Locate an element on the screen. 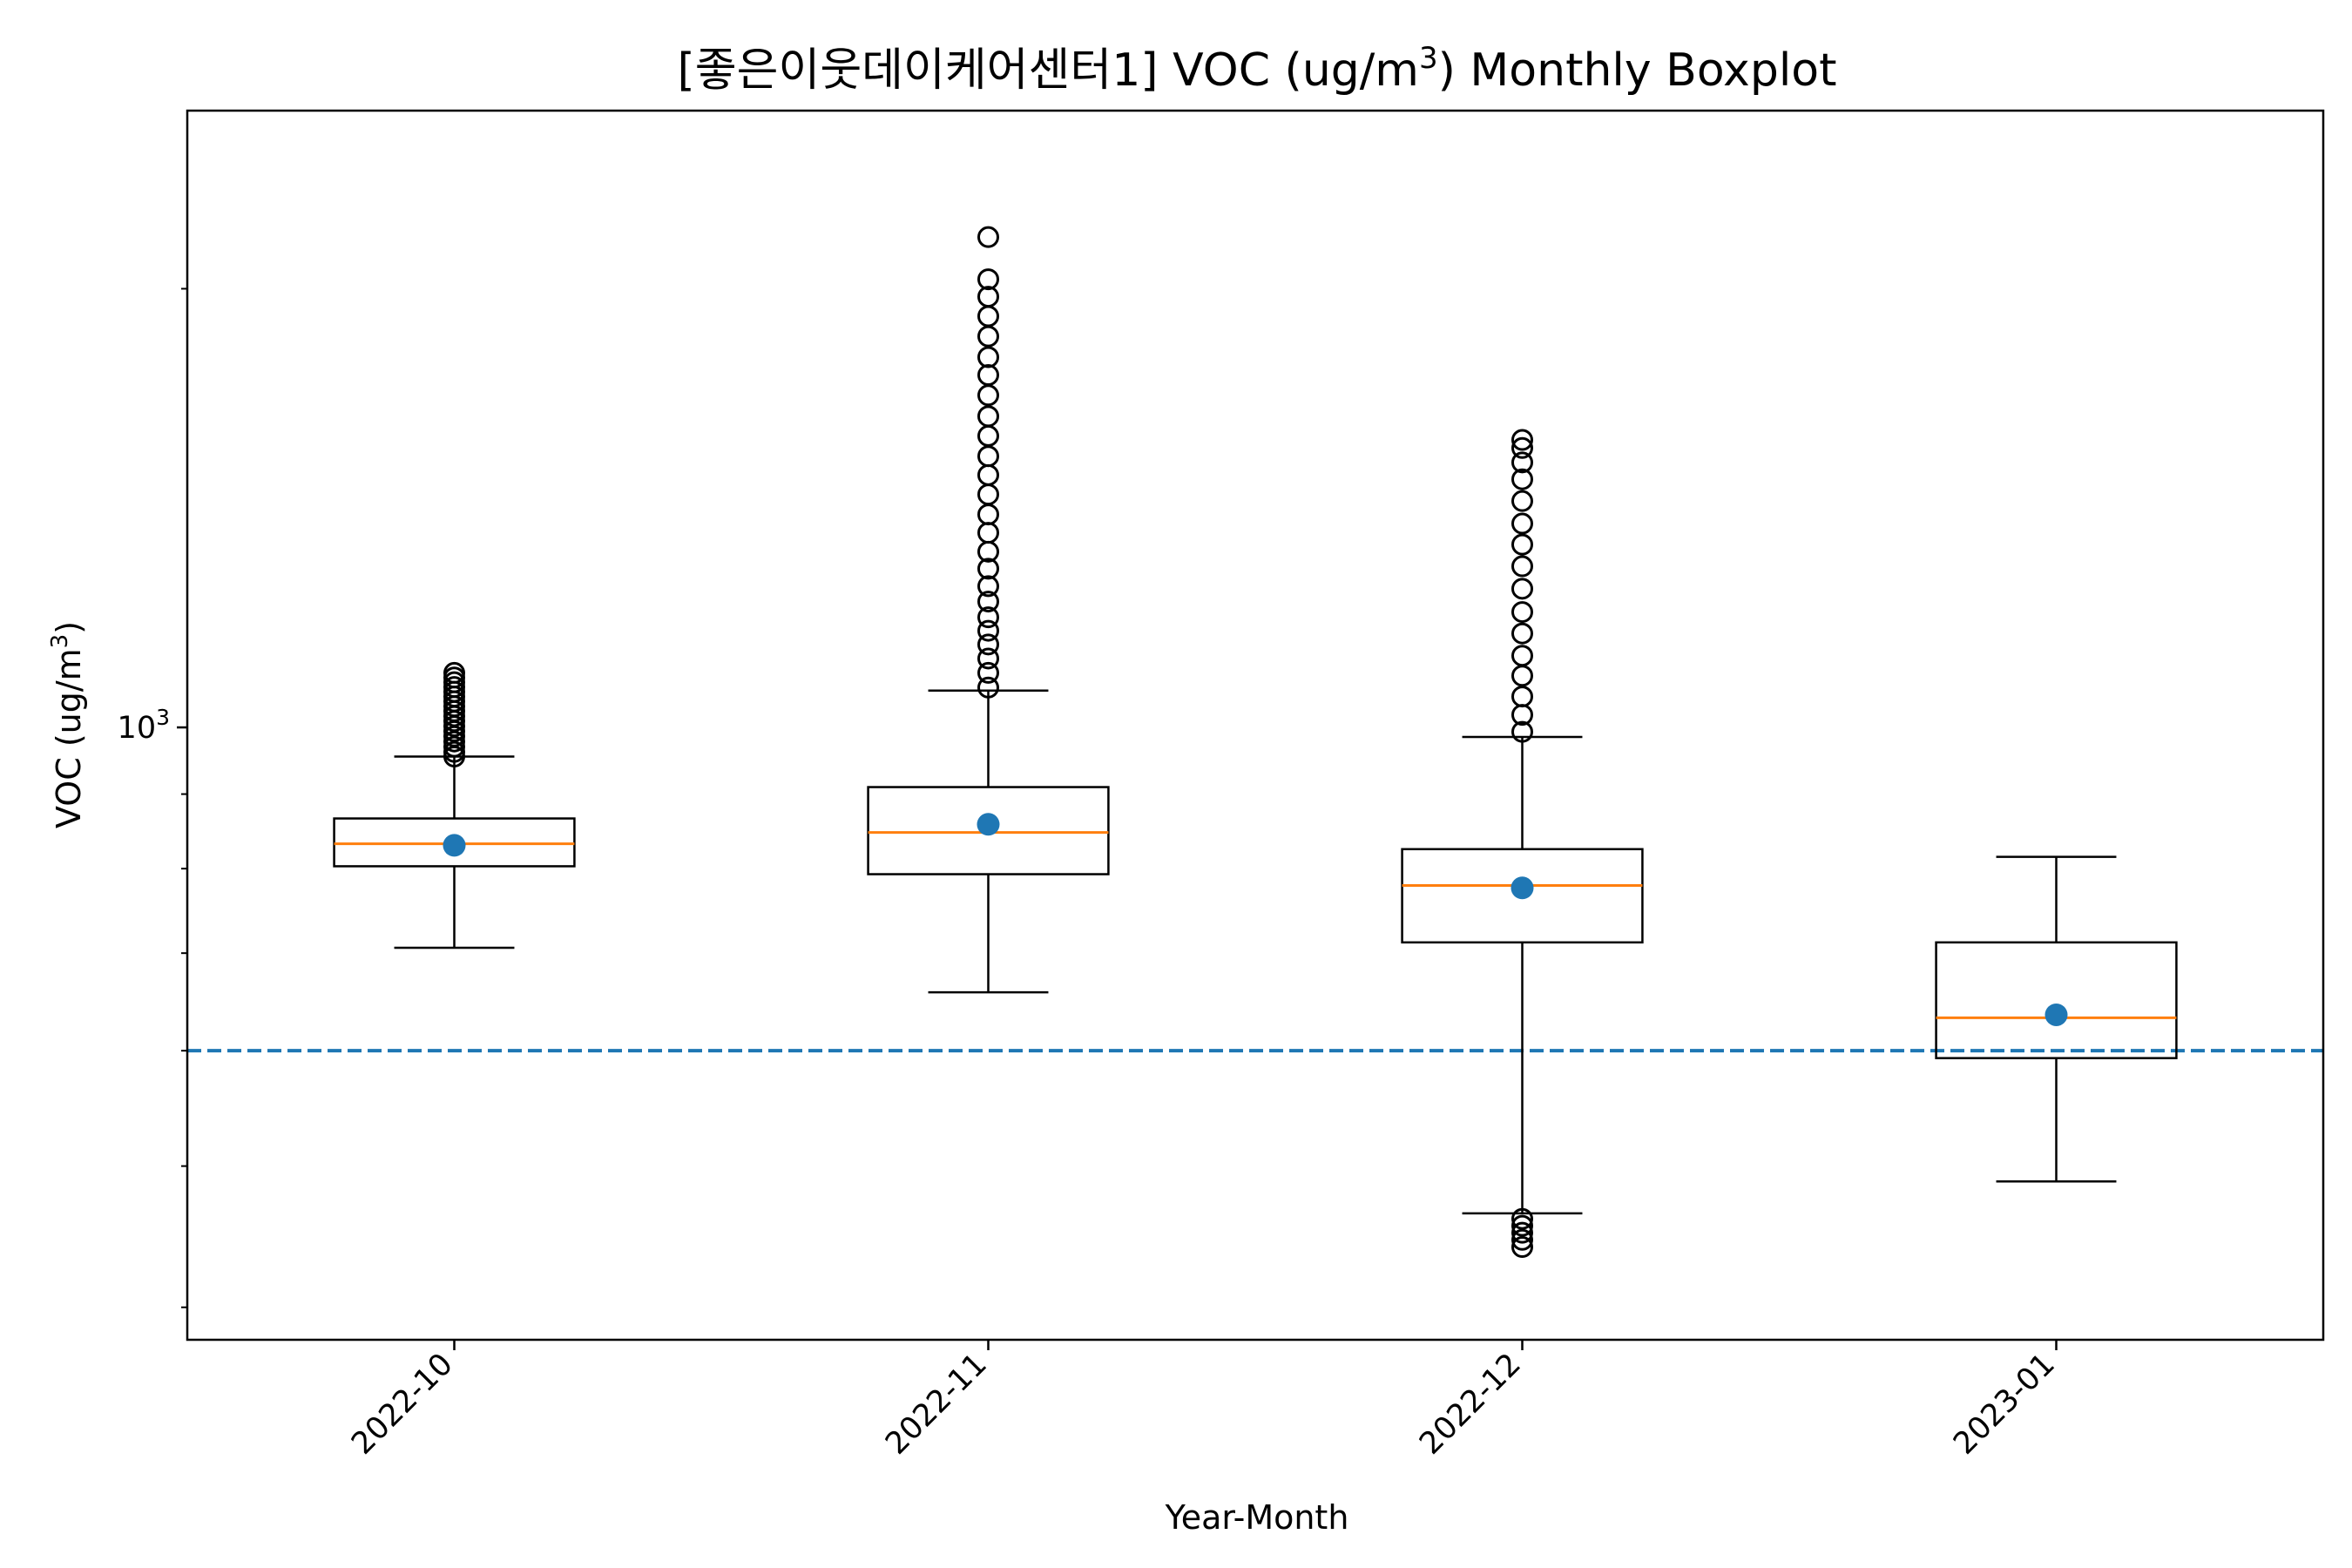 Image resolution: width=2352 pixels, height=1568 pixels. y-axis-label-main: VOC (ug/m is located at coordinates (69, 738).